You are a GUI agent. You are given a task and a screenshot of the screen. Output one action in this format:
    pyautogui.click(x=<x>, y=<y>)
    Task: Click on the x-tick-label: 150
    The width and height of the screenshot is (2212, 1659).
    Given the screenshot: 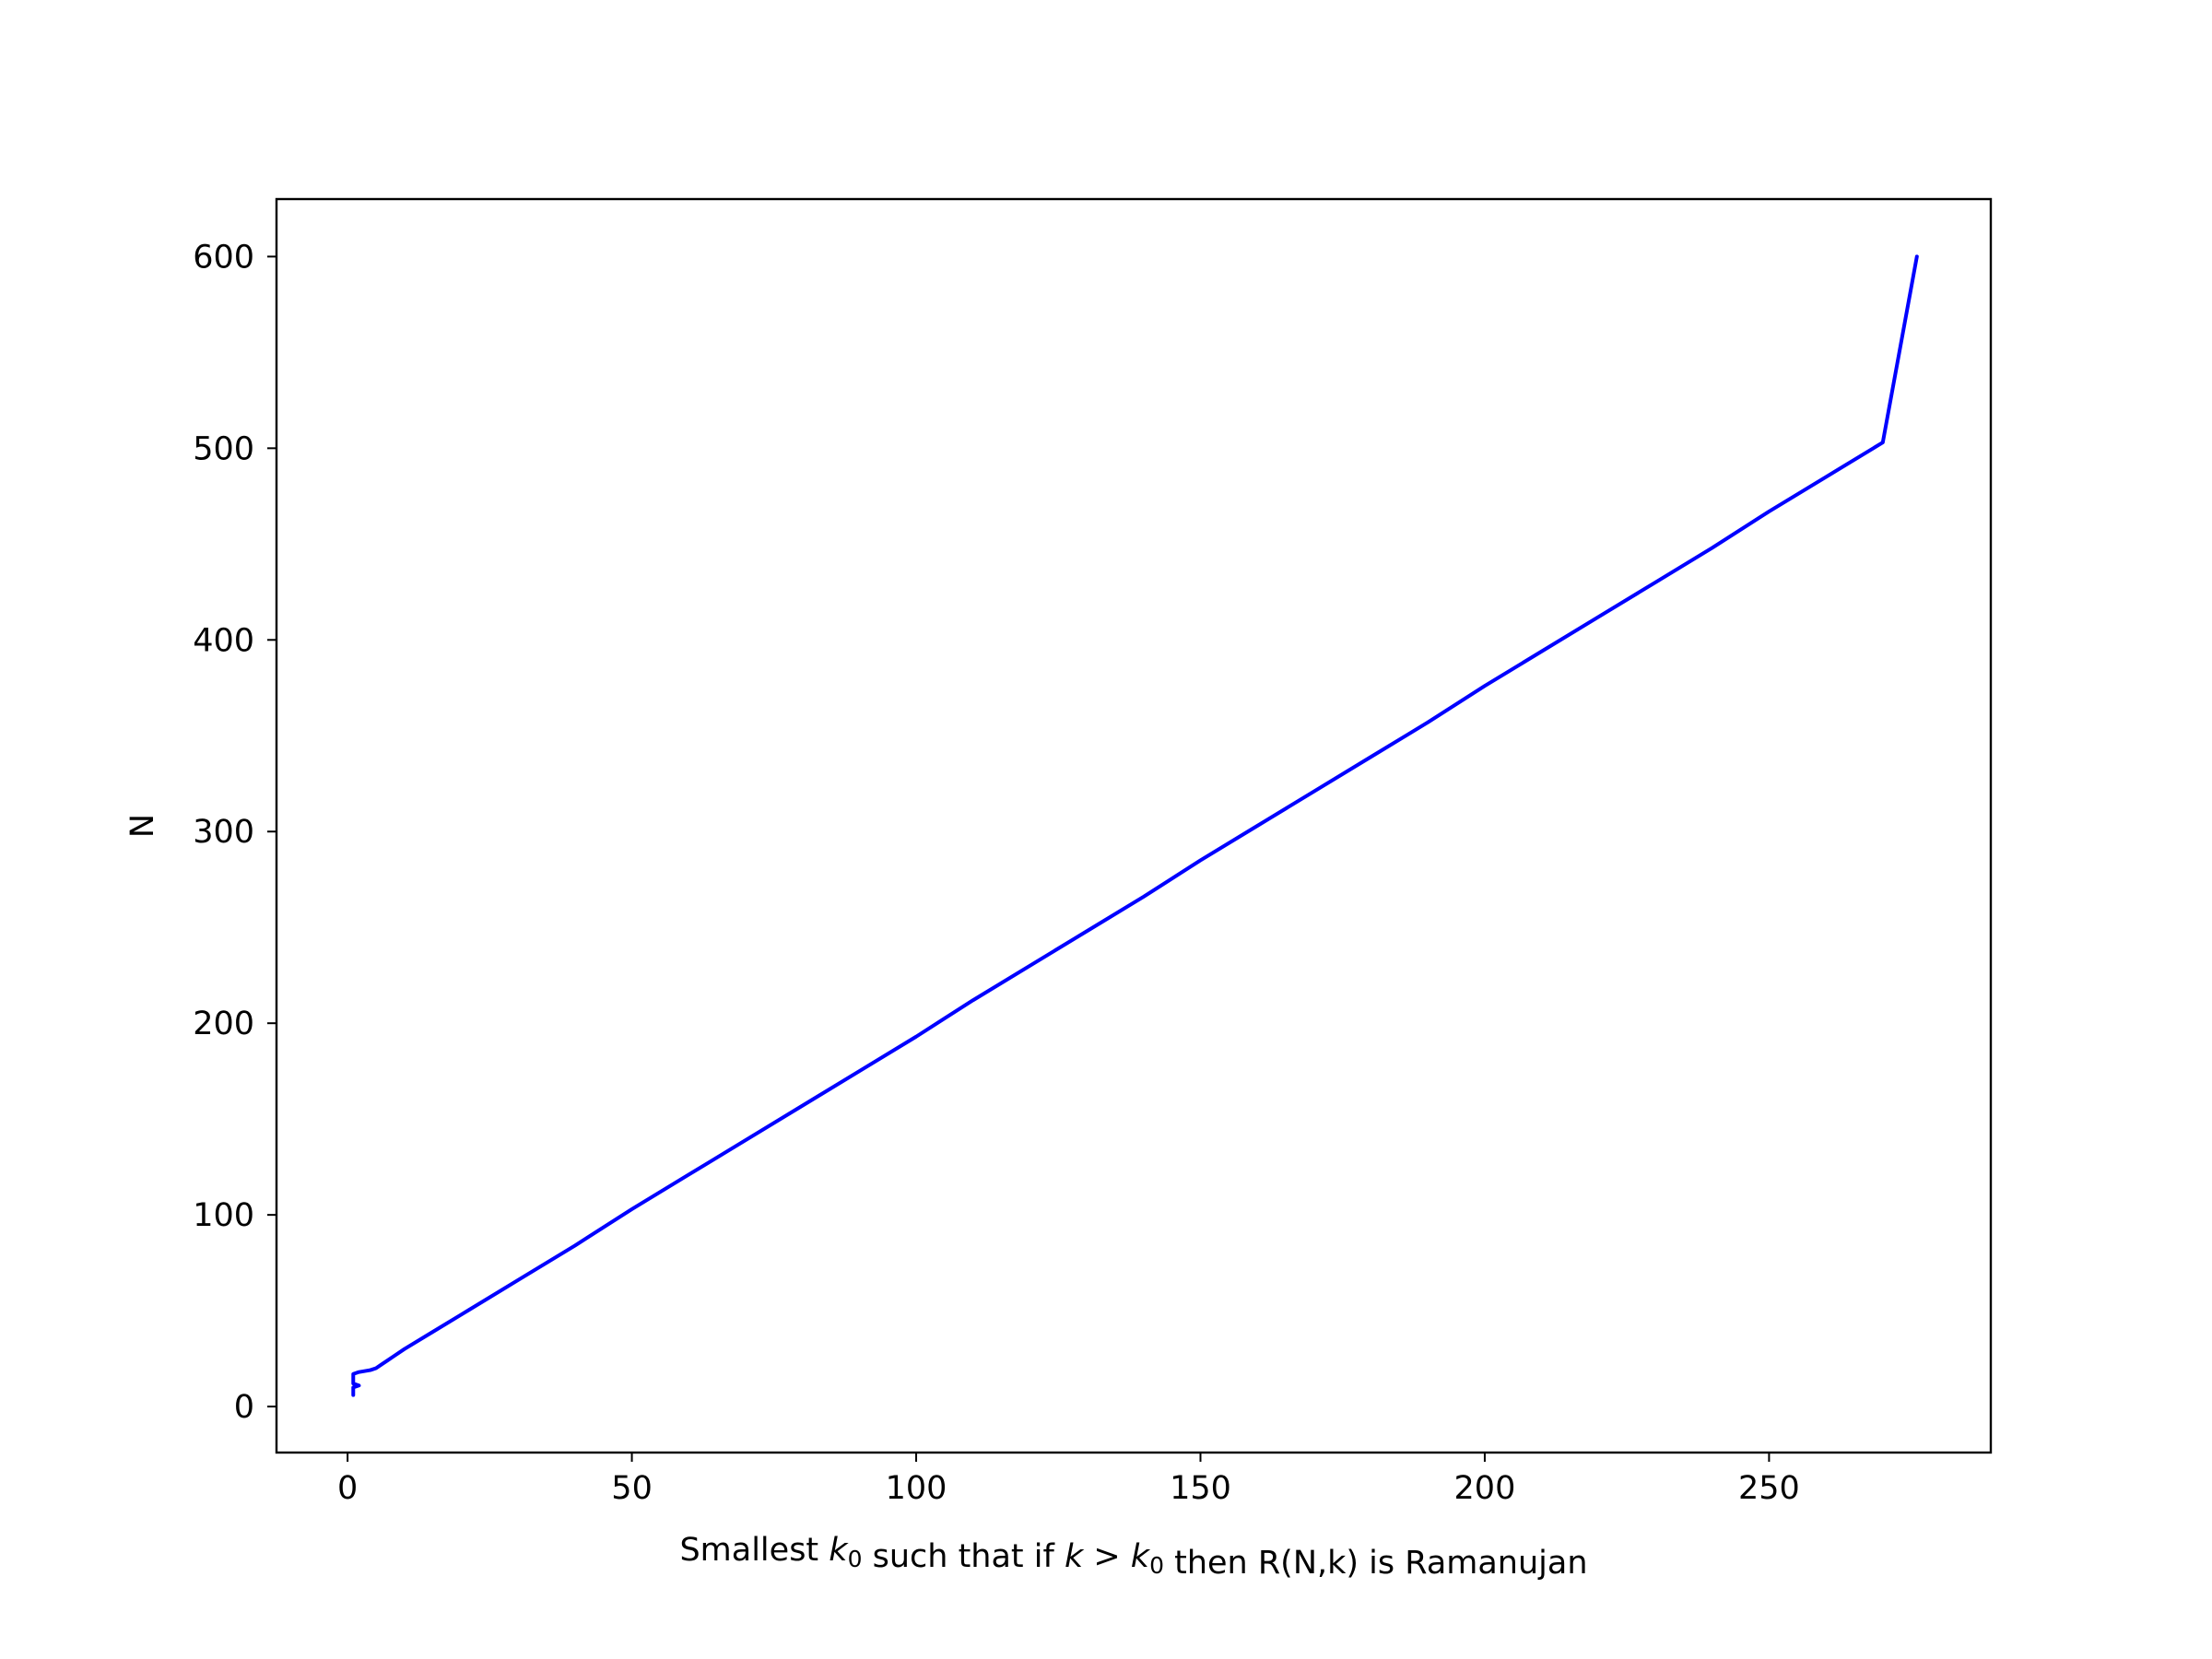 What is the action you would take?
    pyautogui.click(x=1200, y=1488)
    